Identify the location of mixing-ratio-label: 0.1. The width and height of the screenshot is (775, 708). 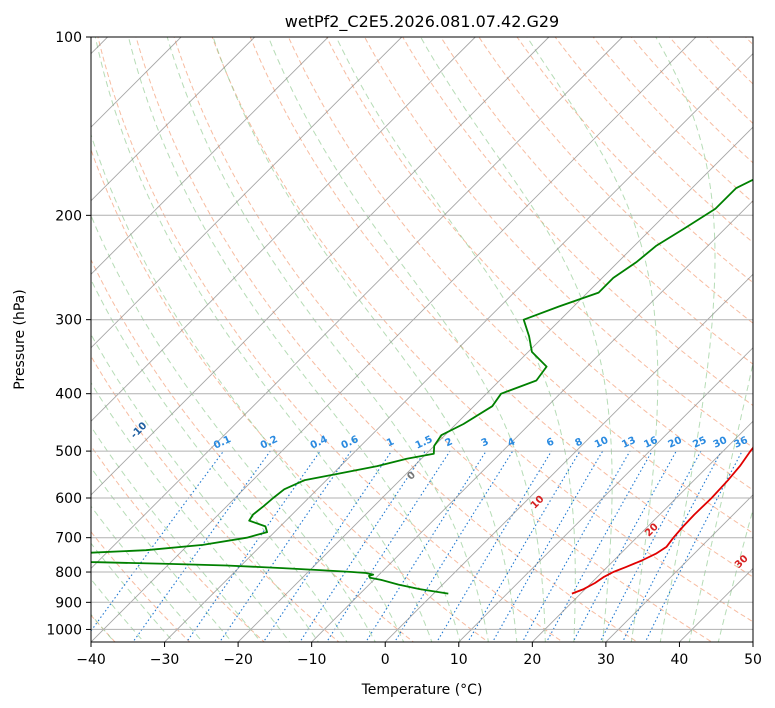
(222, 442).